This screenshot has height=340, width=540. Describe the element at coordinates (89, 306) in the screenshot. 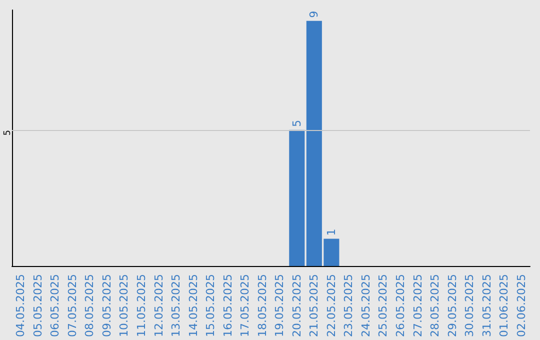

I see `x-tick-label: 08.05.2025` at that location.